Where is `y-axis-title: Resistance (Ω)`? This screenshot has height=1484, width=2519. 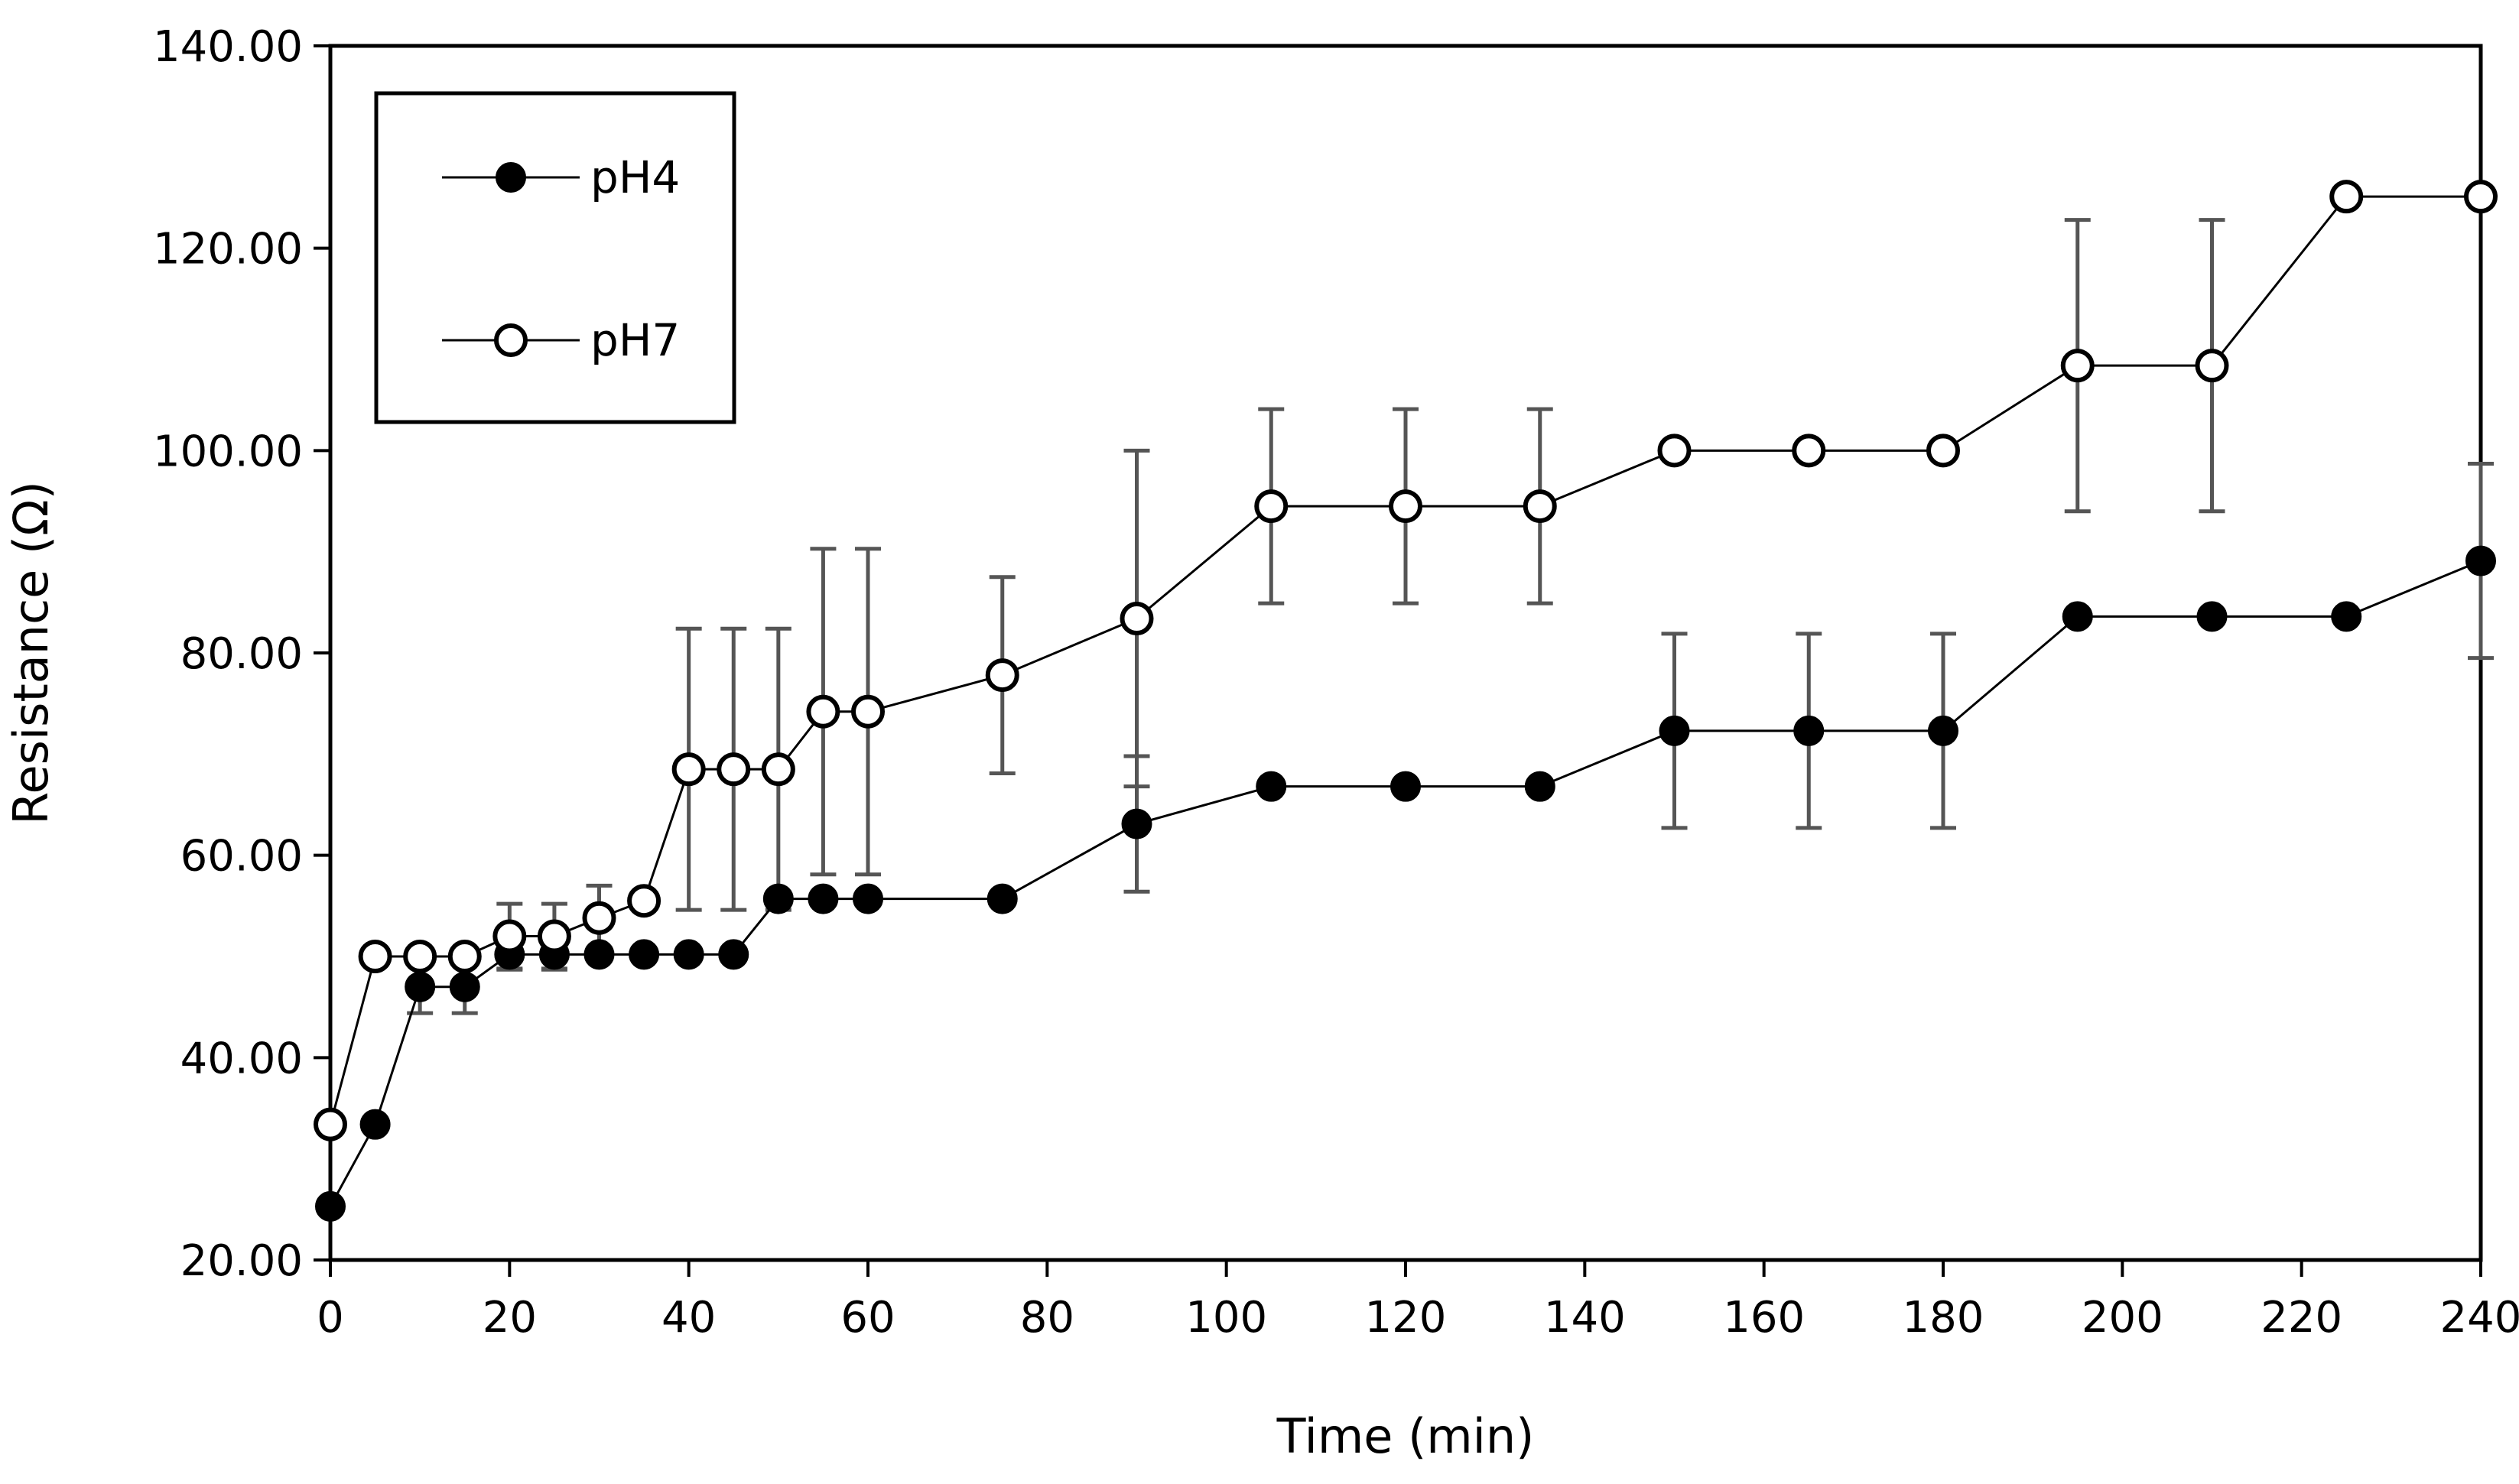
y-axis-title: Resistance (Ω) is located at coordinates (31, 653).